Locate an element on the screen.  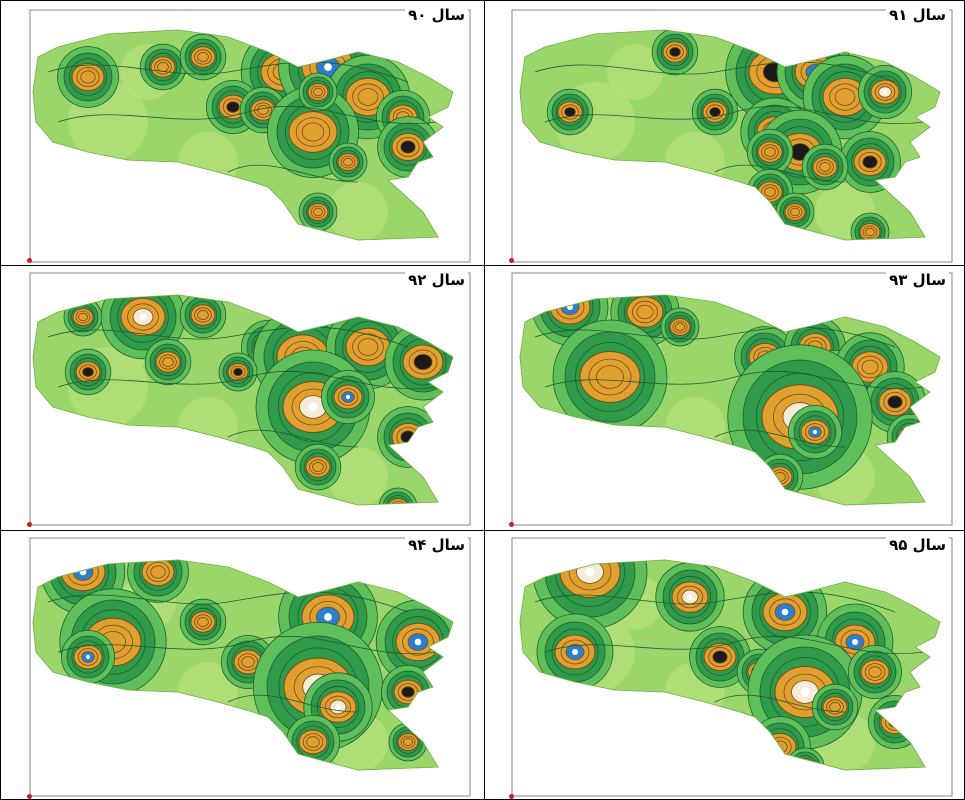
panel-title: سال ۹۱ is located at coordinates (917, 15).